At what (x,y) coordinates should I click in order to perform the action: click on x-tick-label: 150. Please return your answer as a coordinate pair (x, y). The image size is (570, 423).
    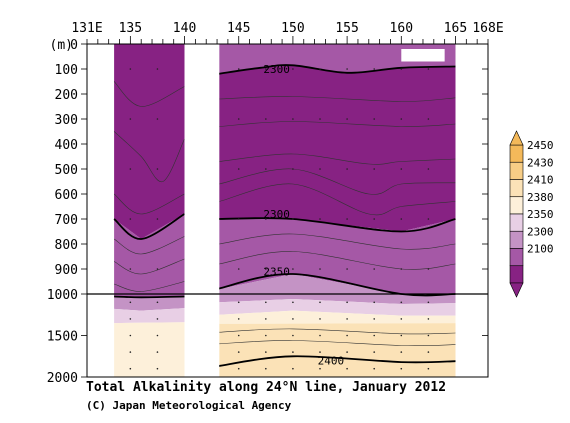
    Looking at the image, I should click on (292, 28).